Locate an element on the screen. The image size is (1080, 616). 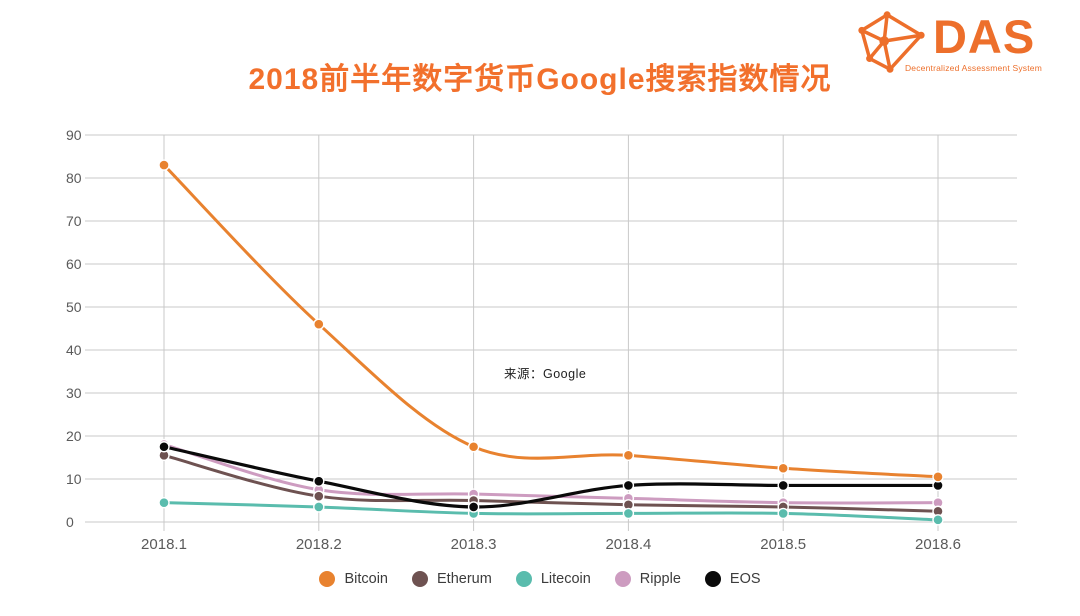
das-logo-icon is located at coordinates (891, 42).